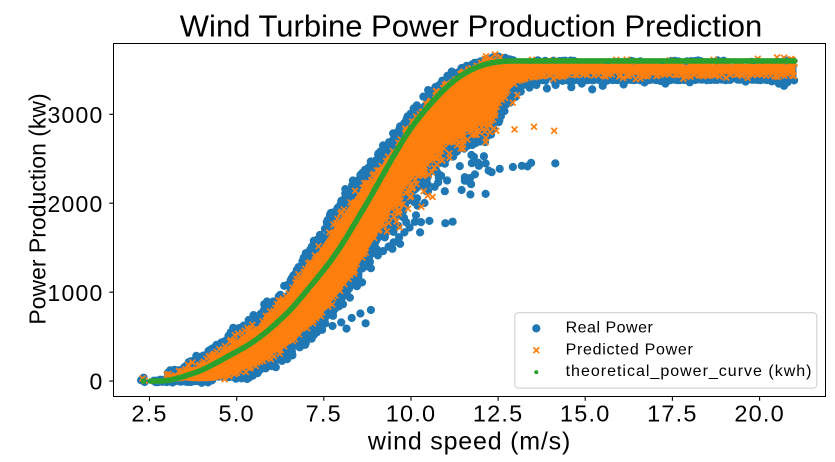  Describe the element at coordinates (149, 414) in the screenshot. I see `svg-text: 2.5` at that location.